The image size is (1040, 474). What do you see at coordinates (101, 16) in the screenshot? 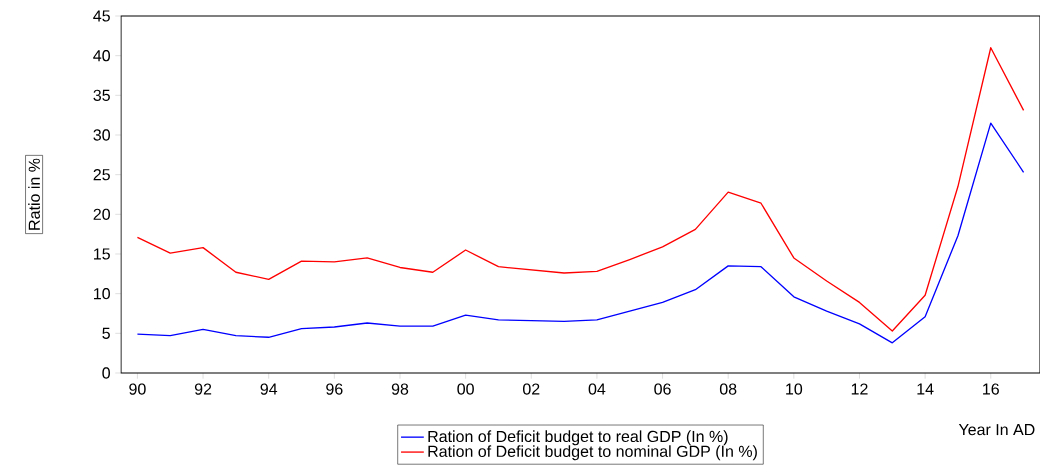
I see `y-tick-label: 45` at bounding box center [101, 16].